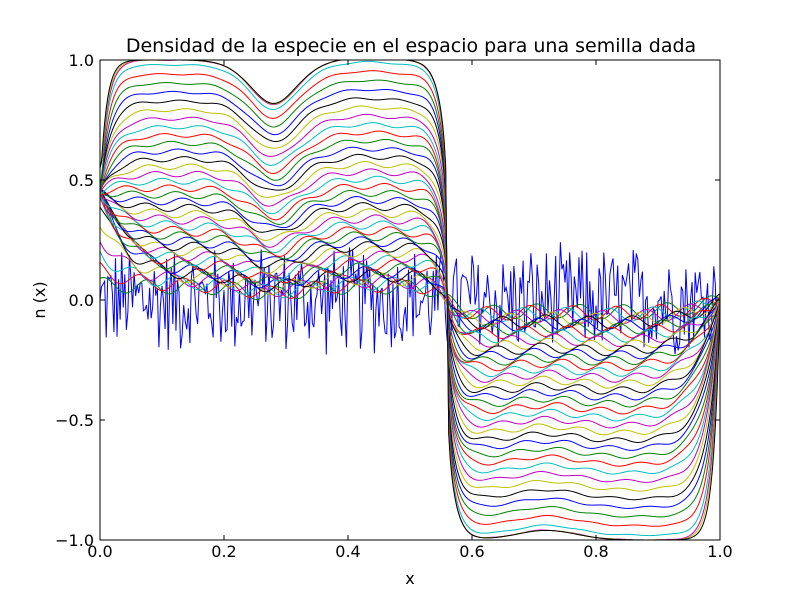  What do you see at coordinates (99, 551) in the screenshot?
I see `x-tick-label: 0.0` at bounding box center [99, 551].